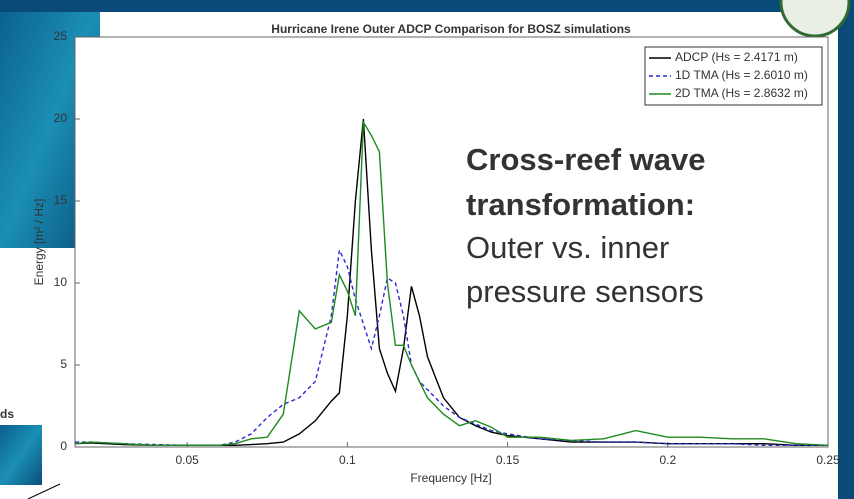 The image size is (854, 499). What do you see at coordinates (815, 19) in the screenshot?
I see `logo` at bounding box center [815, 19].